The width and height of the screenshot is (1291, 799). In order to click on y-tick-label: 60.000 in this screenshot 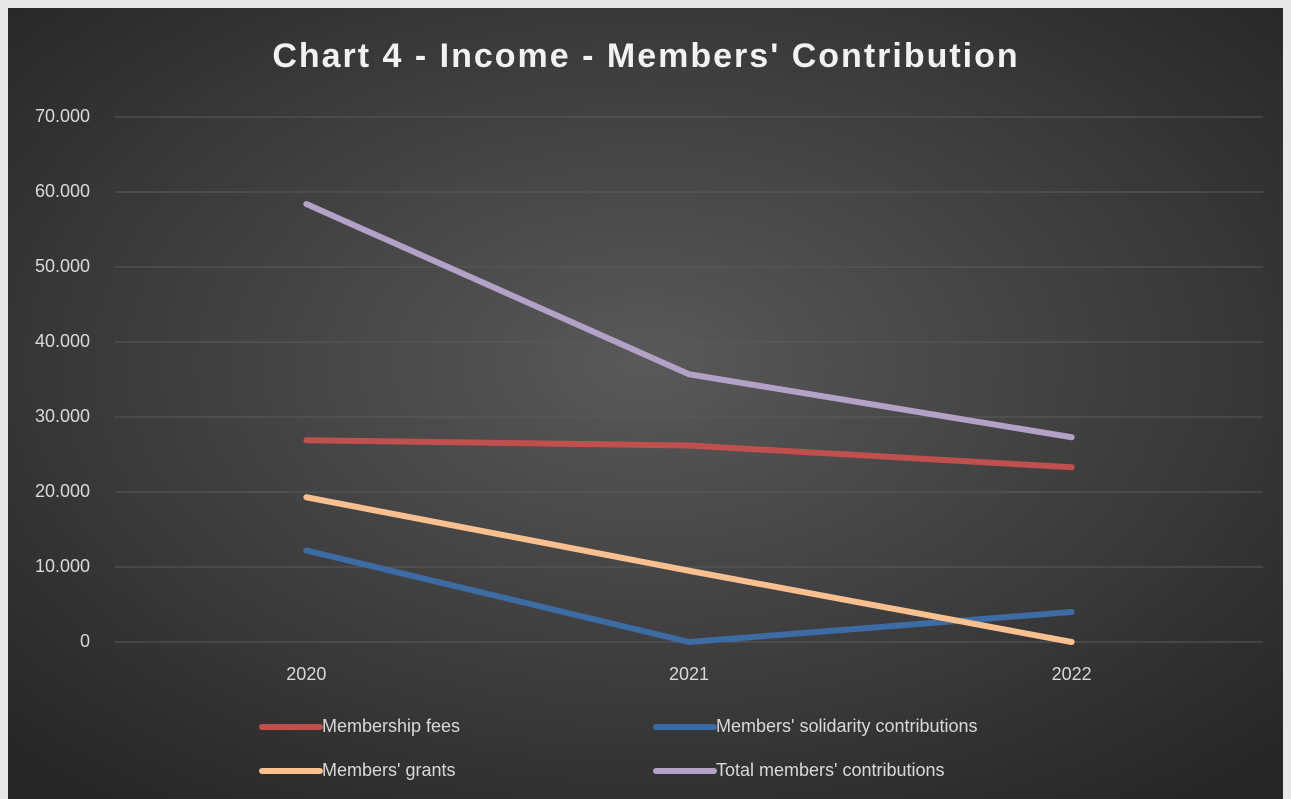, I will do `click(62, 191)`.